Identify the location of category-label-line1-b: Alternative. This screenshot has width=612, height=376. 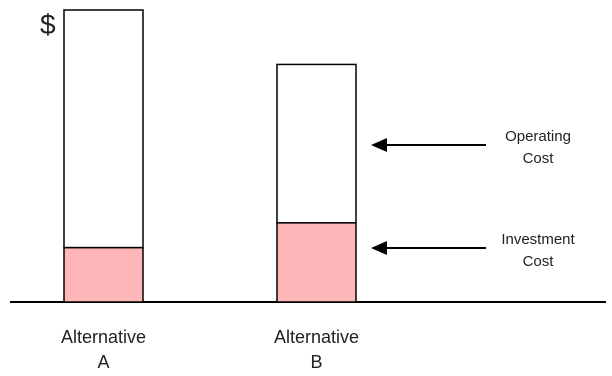
(316, 337).